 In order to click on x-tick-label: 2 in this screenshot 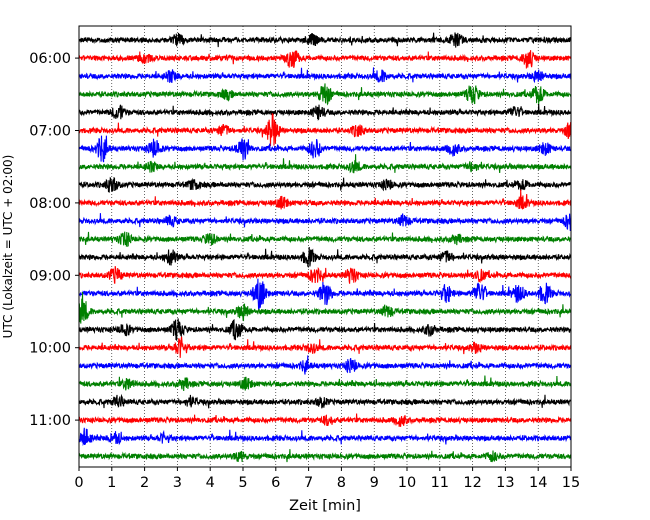, I will do `click(144, 483)`.